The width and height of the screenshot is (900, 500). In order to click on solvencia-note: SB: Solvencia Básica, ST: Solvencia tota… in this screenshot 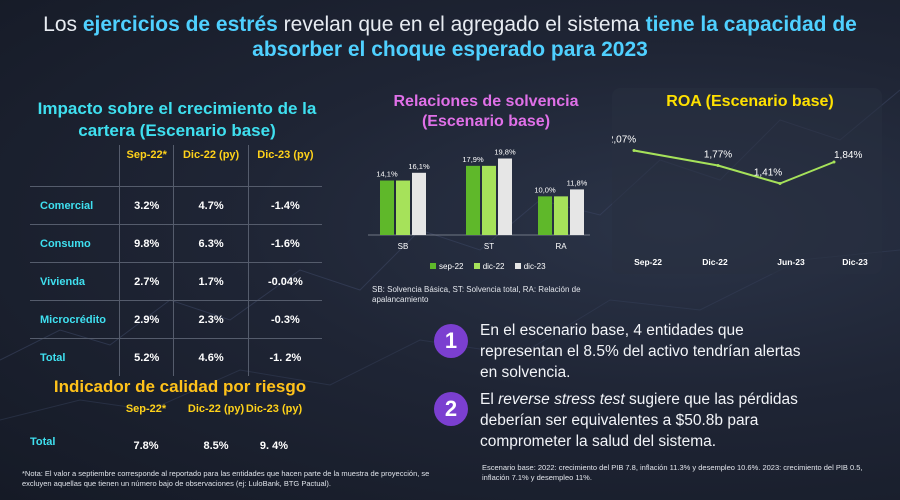, I will do `click(476, 294)`.